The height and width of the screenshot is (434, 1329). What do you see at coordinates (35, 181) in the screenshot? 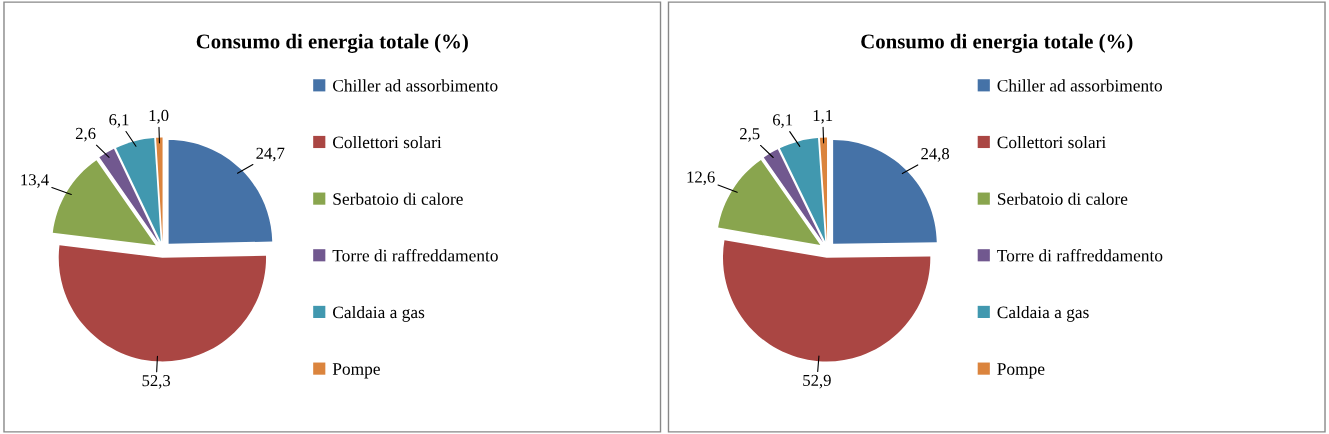
I see `data-label: 13,4` at bounding box center [35, 181].